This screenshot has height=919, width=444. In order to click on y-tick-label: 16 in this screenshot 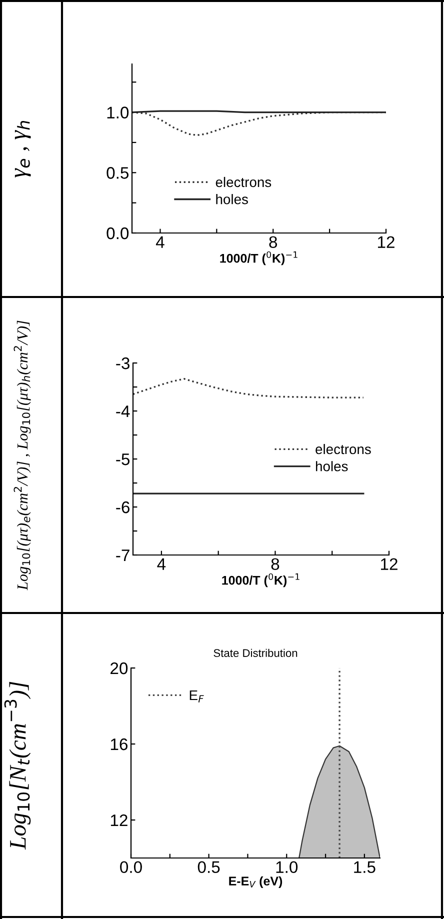, I will do `click(119, 744)`.